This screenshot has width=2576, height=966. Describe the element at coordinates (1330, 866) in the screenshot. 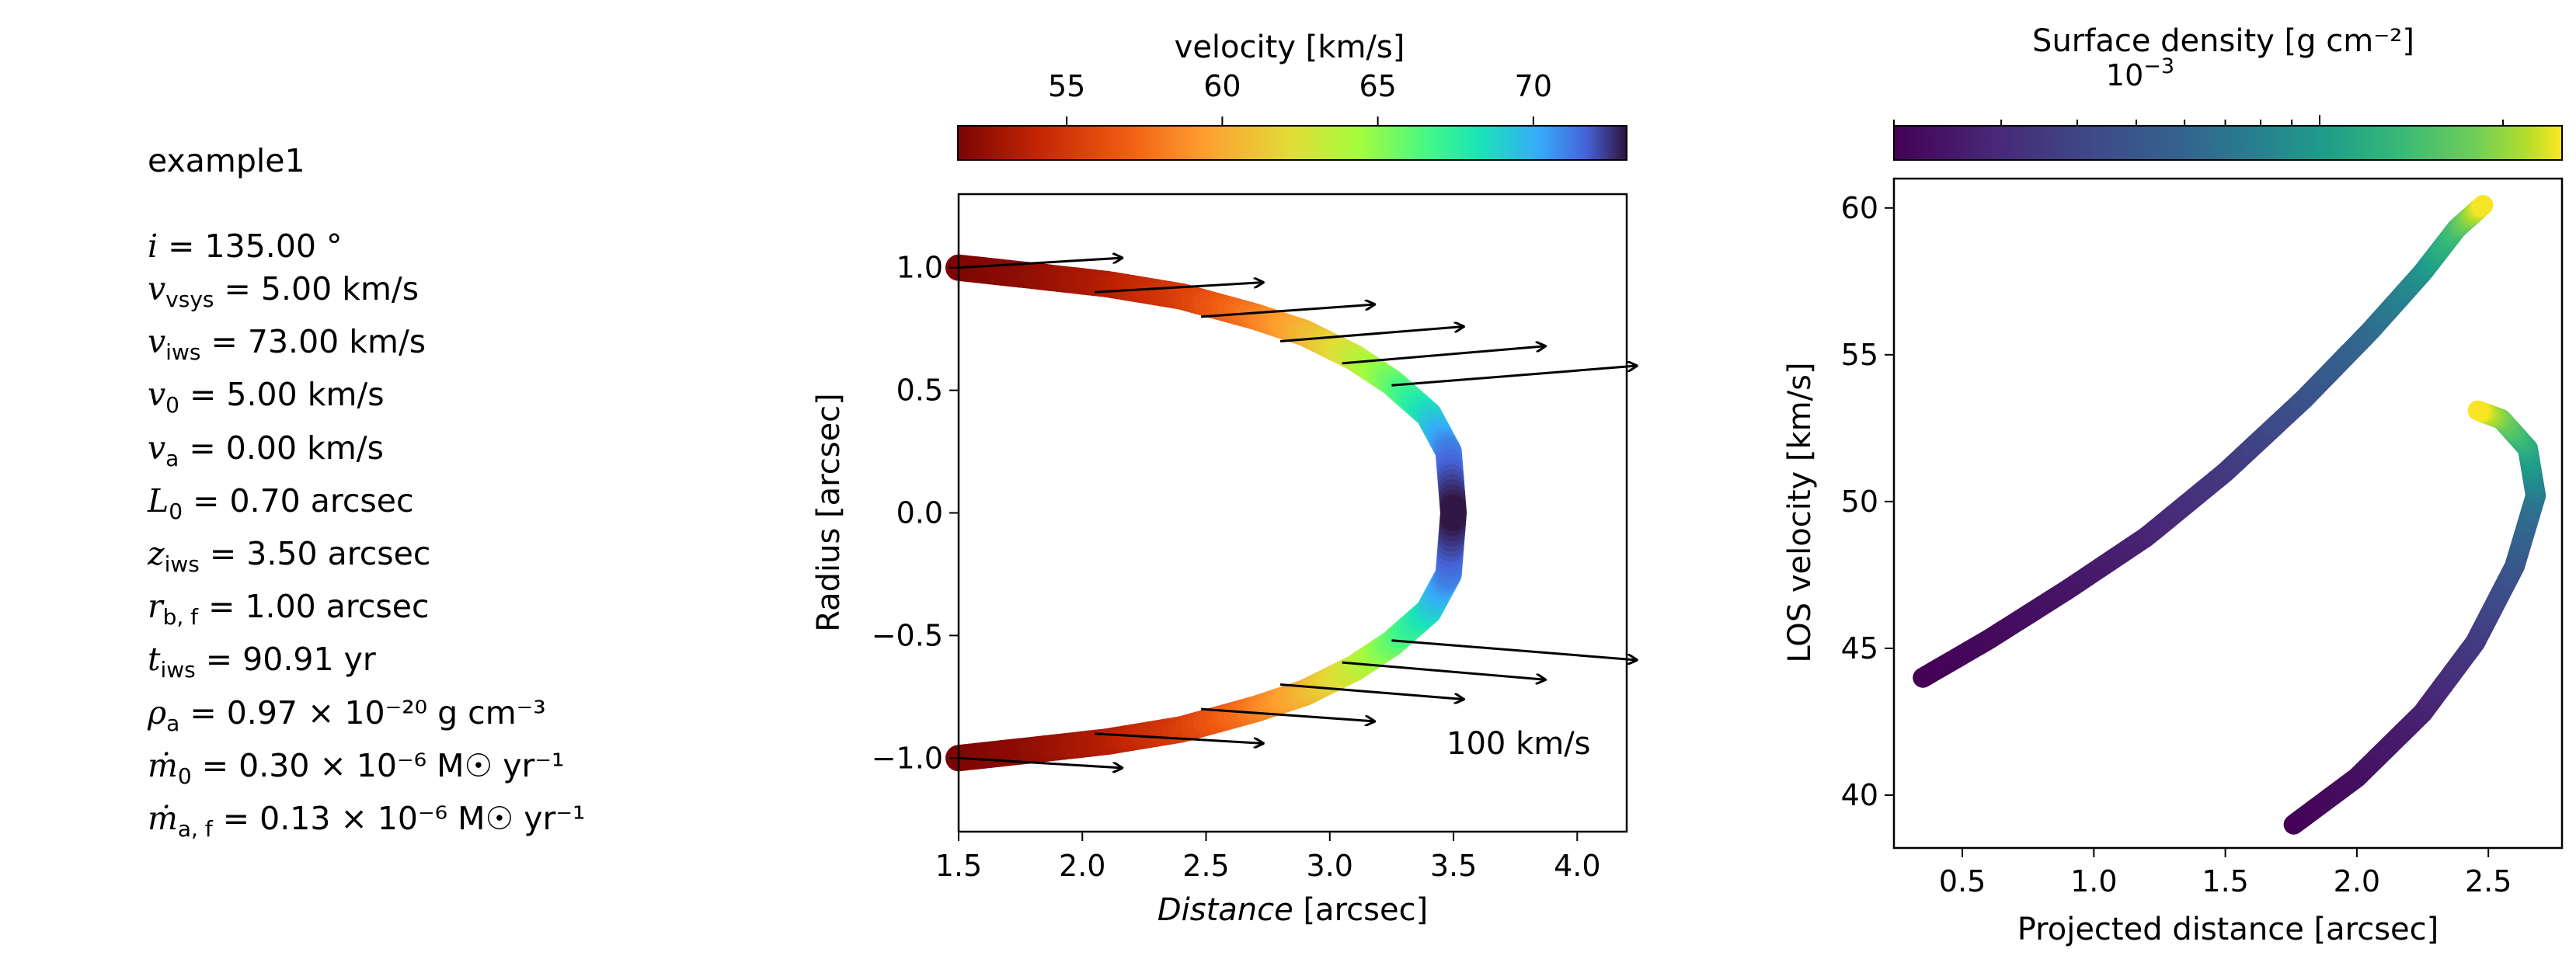

I see `axes1-xtick-label: 3.0` at that location.